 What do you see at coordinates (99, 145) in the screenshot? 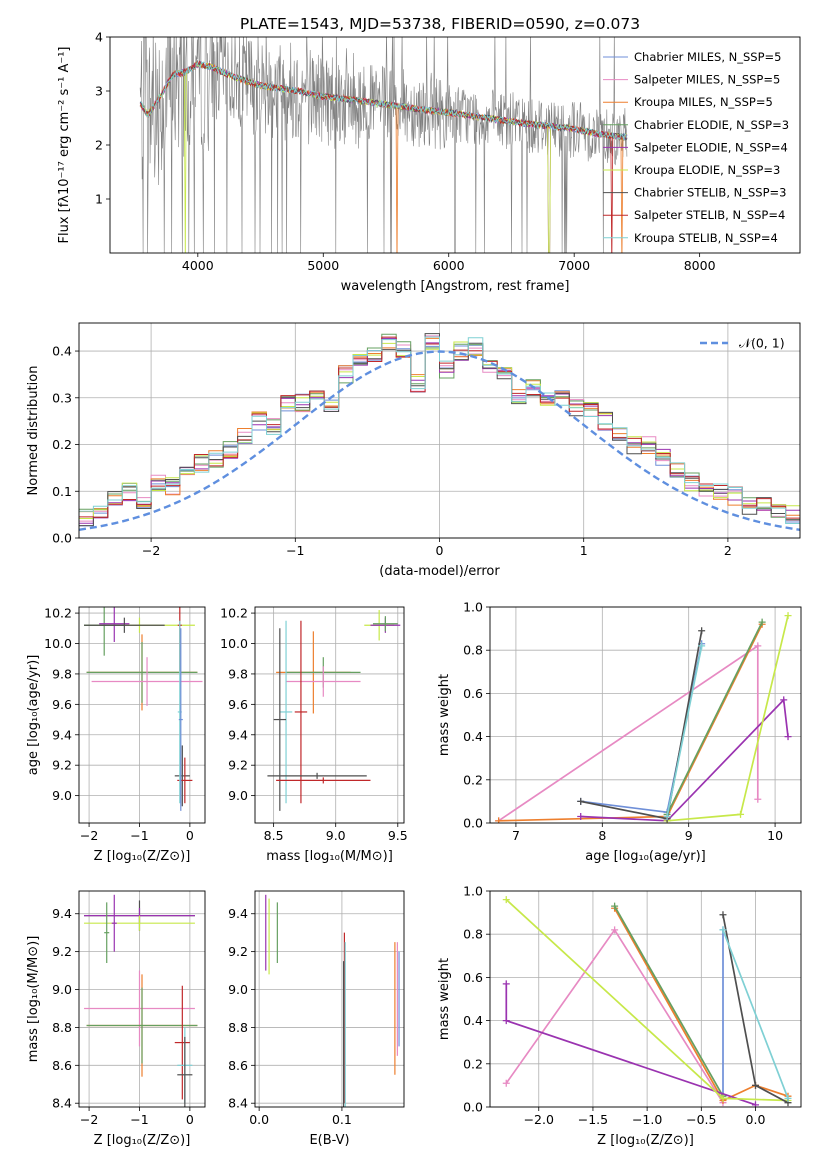
I see `y-tick-label: 2` at bounding box center [99, 145].